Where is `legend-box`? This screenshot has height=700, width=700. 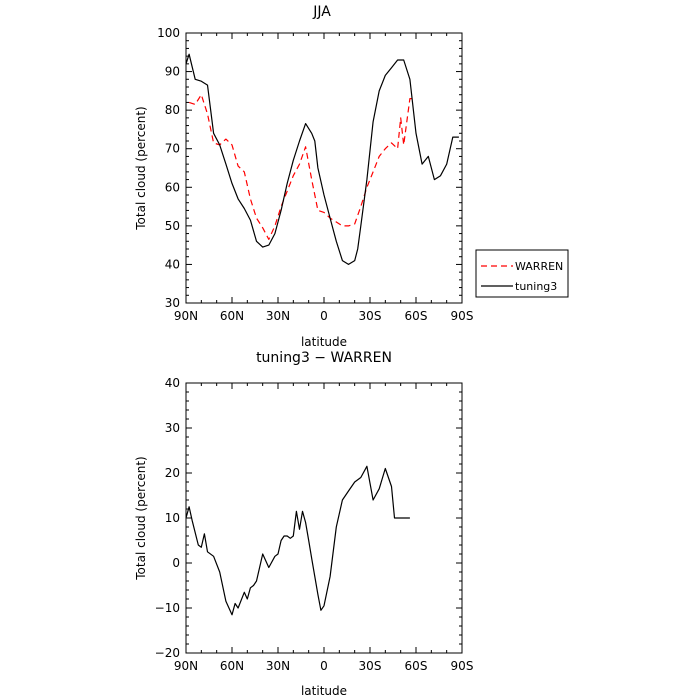
legend-box is located at coordinates (522, 273).